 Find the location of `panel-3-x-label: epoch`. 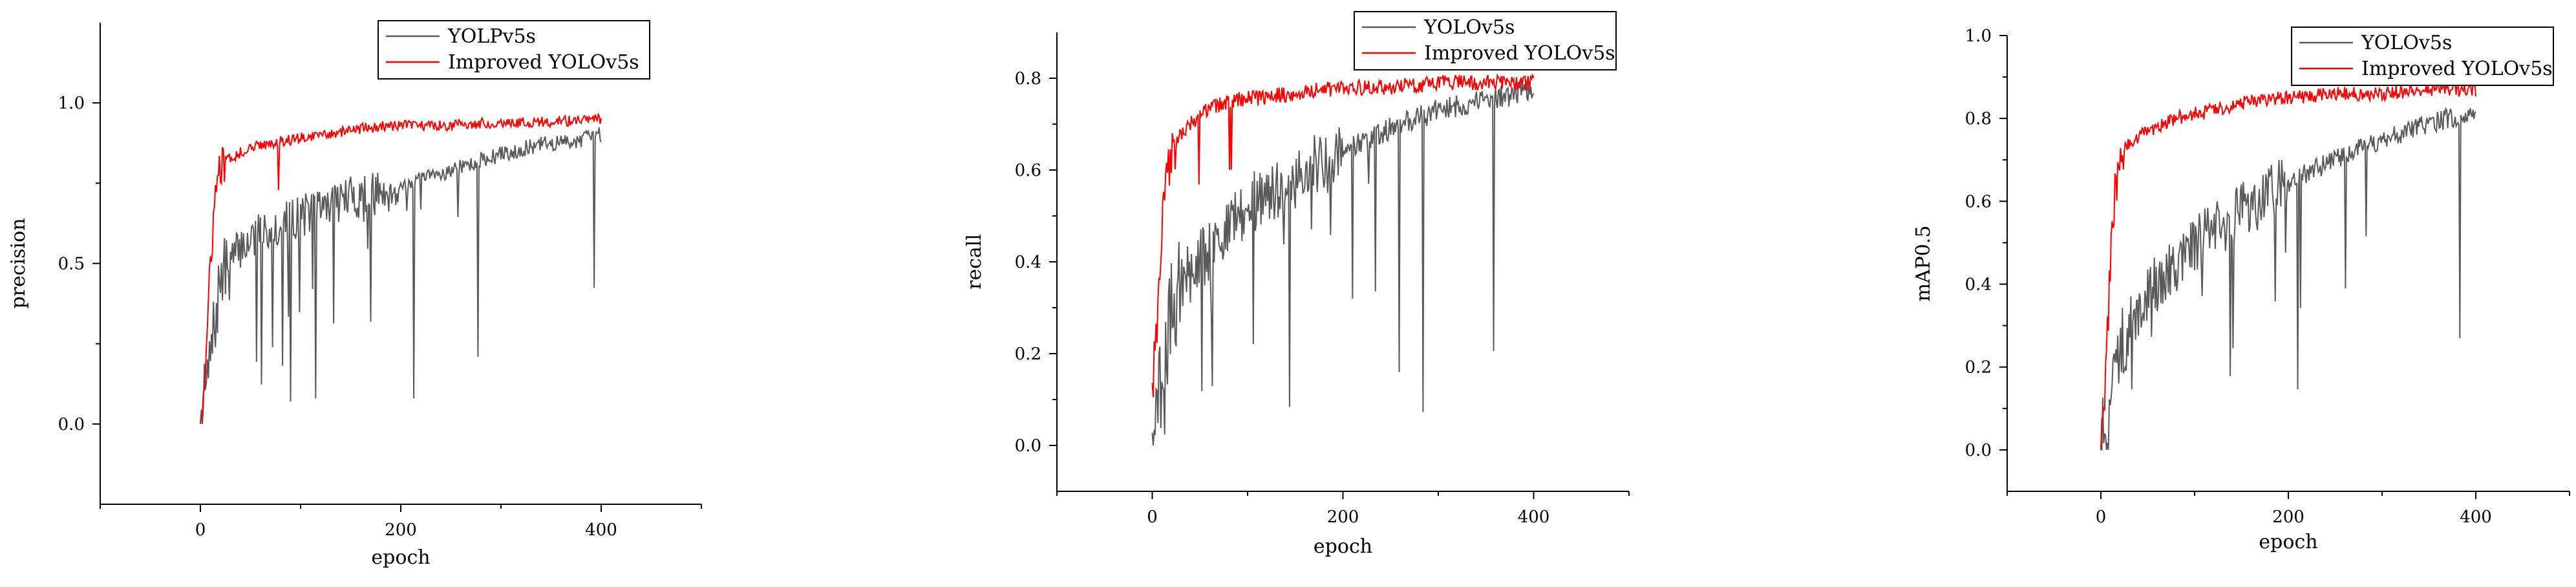

panel-3-x-label: epoch is located at coordinates (2288, 542).